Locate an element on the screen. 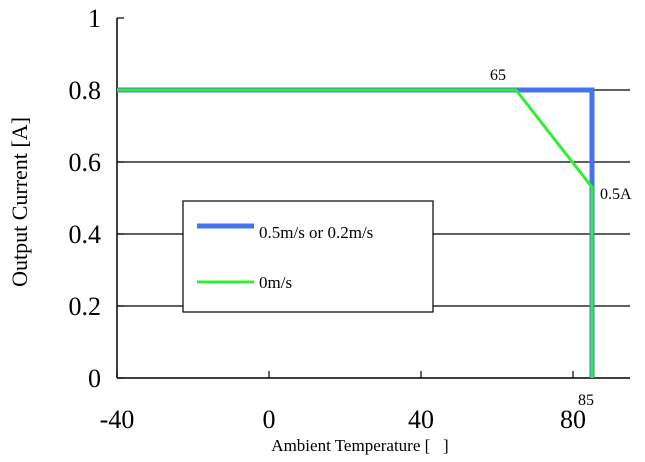 The width and height of the screenshot is (645, 462). y-tick-label-2: 0.4 is located at coordinates (85, 234).